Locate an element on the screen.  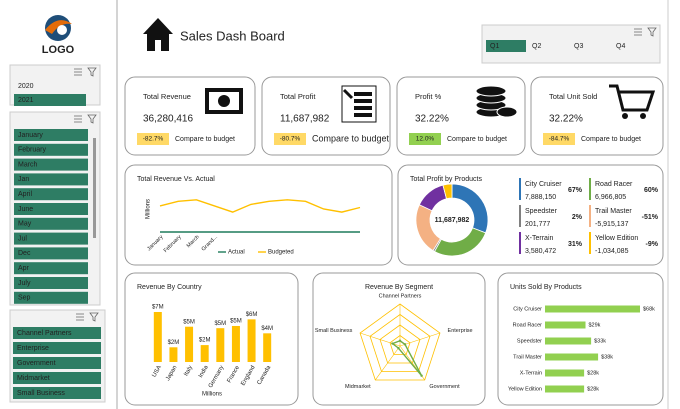
month-option: April is located at coordinates (25, 194).